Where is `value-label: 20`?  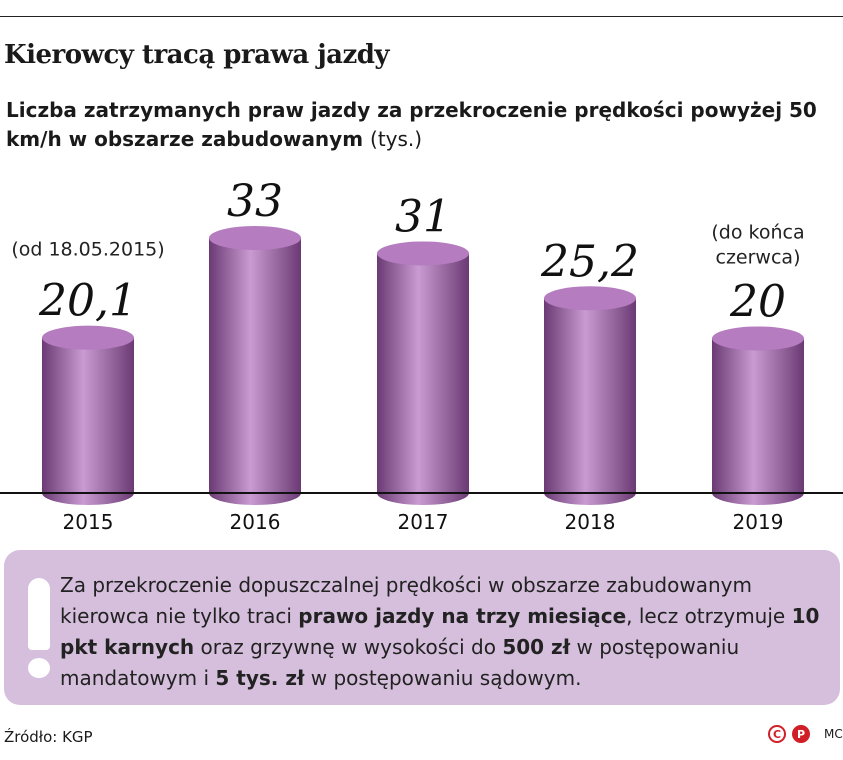 value-label: 20 is located at coordinates (757, 301).